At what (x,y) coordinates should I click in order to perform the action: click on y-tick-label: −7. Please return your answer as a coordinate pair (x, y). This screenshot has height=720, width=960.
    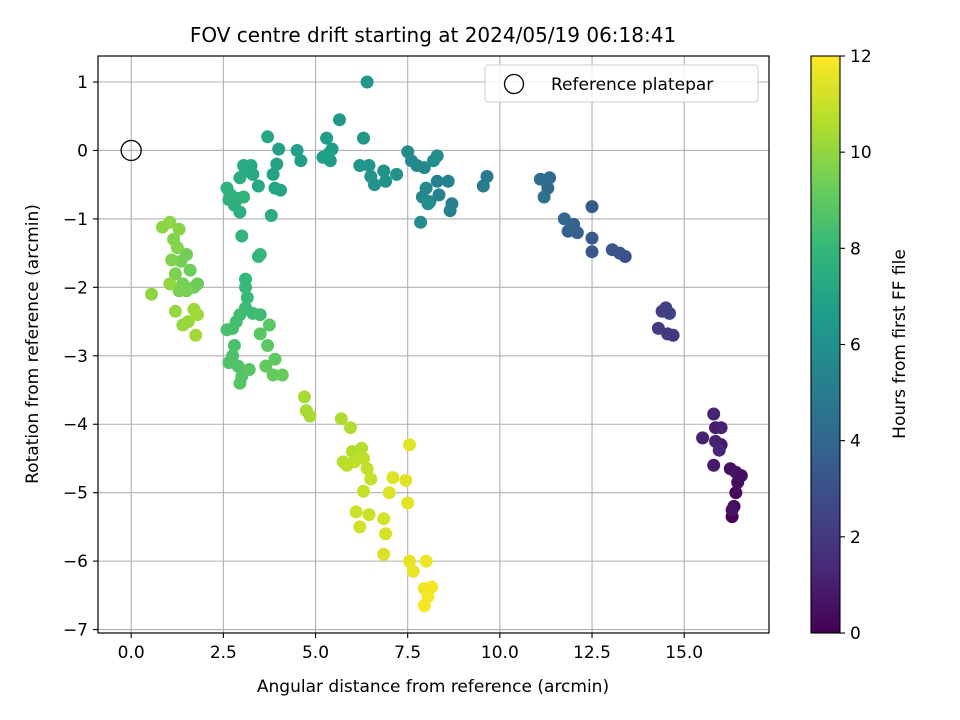
    Looking at the image, I should click on (75, 631).